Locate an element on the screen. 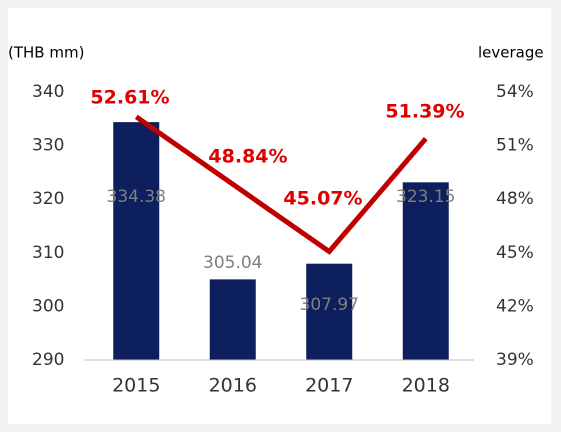 The image size is (561, 432). x-tick-label: 2016 is located at coordinates (233, 386).